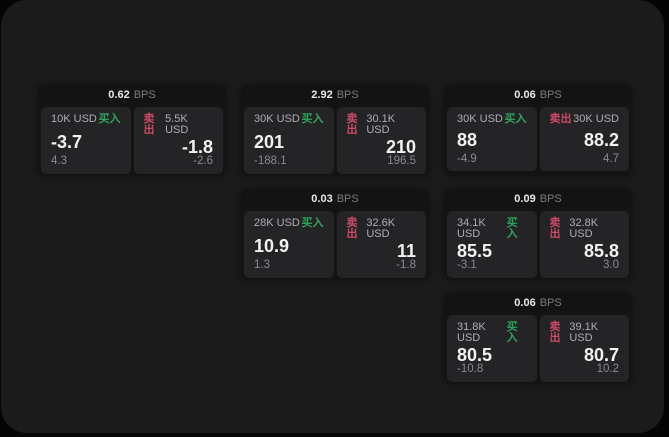 The width and height of the screenshot is (669, 437). I want to click on sell-size: 5.5K USD, so click(177, 124).